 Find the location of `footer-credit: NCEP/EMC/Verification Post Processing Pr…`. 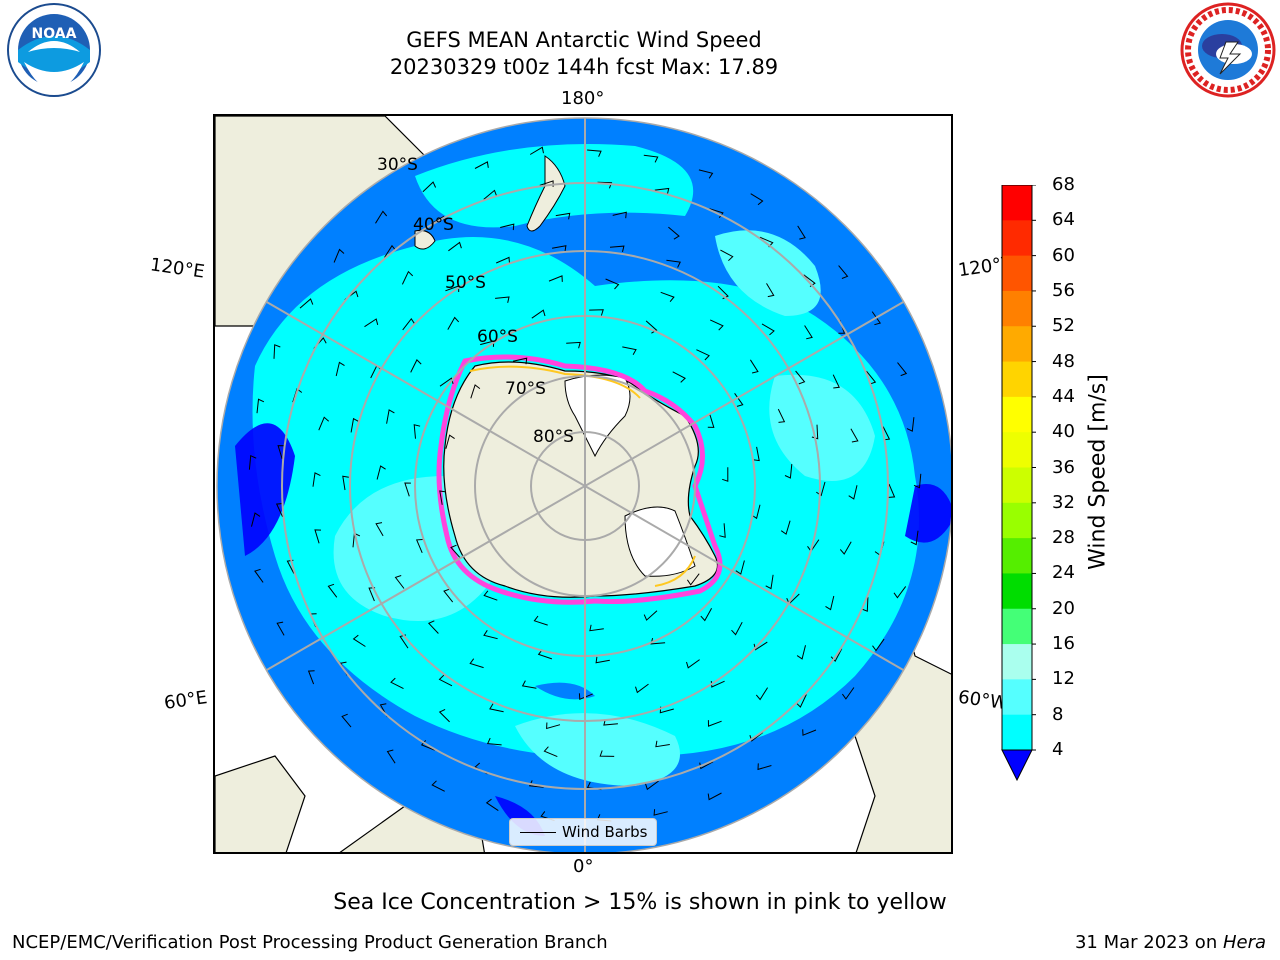

footer-credit: NCEP/EMC/Verification Post Processing Pr… is located at coordinates (310, 942).